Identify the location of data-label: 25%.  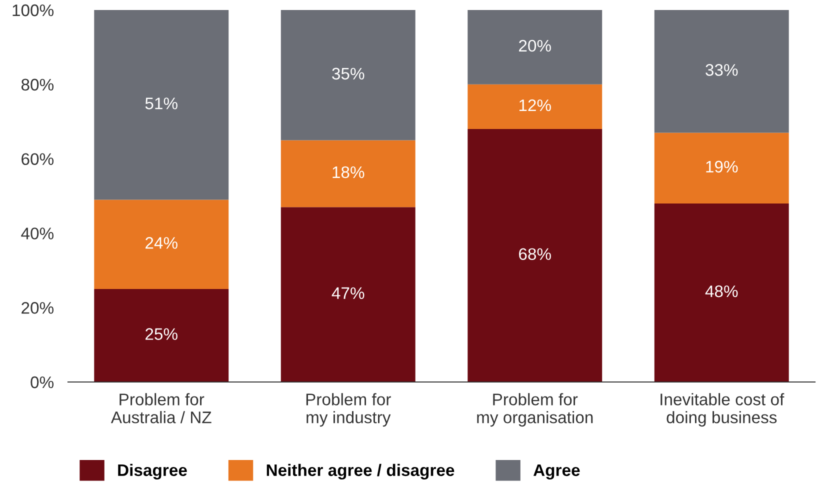
(162, 334).